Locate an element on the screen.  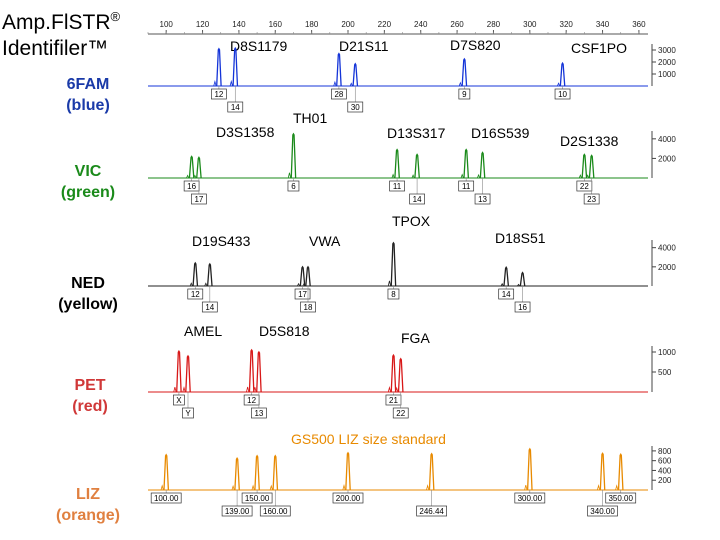
dye-name: LIZ is located at coordinates (88, 494).